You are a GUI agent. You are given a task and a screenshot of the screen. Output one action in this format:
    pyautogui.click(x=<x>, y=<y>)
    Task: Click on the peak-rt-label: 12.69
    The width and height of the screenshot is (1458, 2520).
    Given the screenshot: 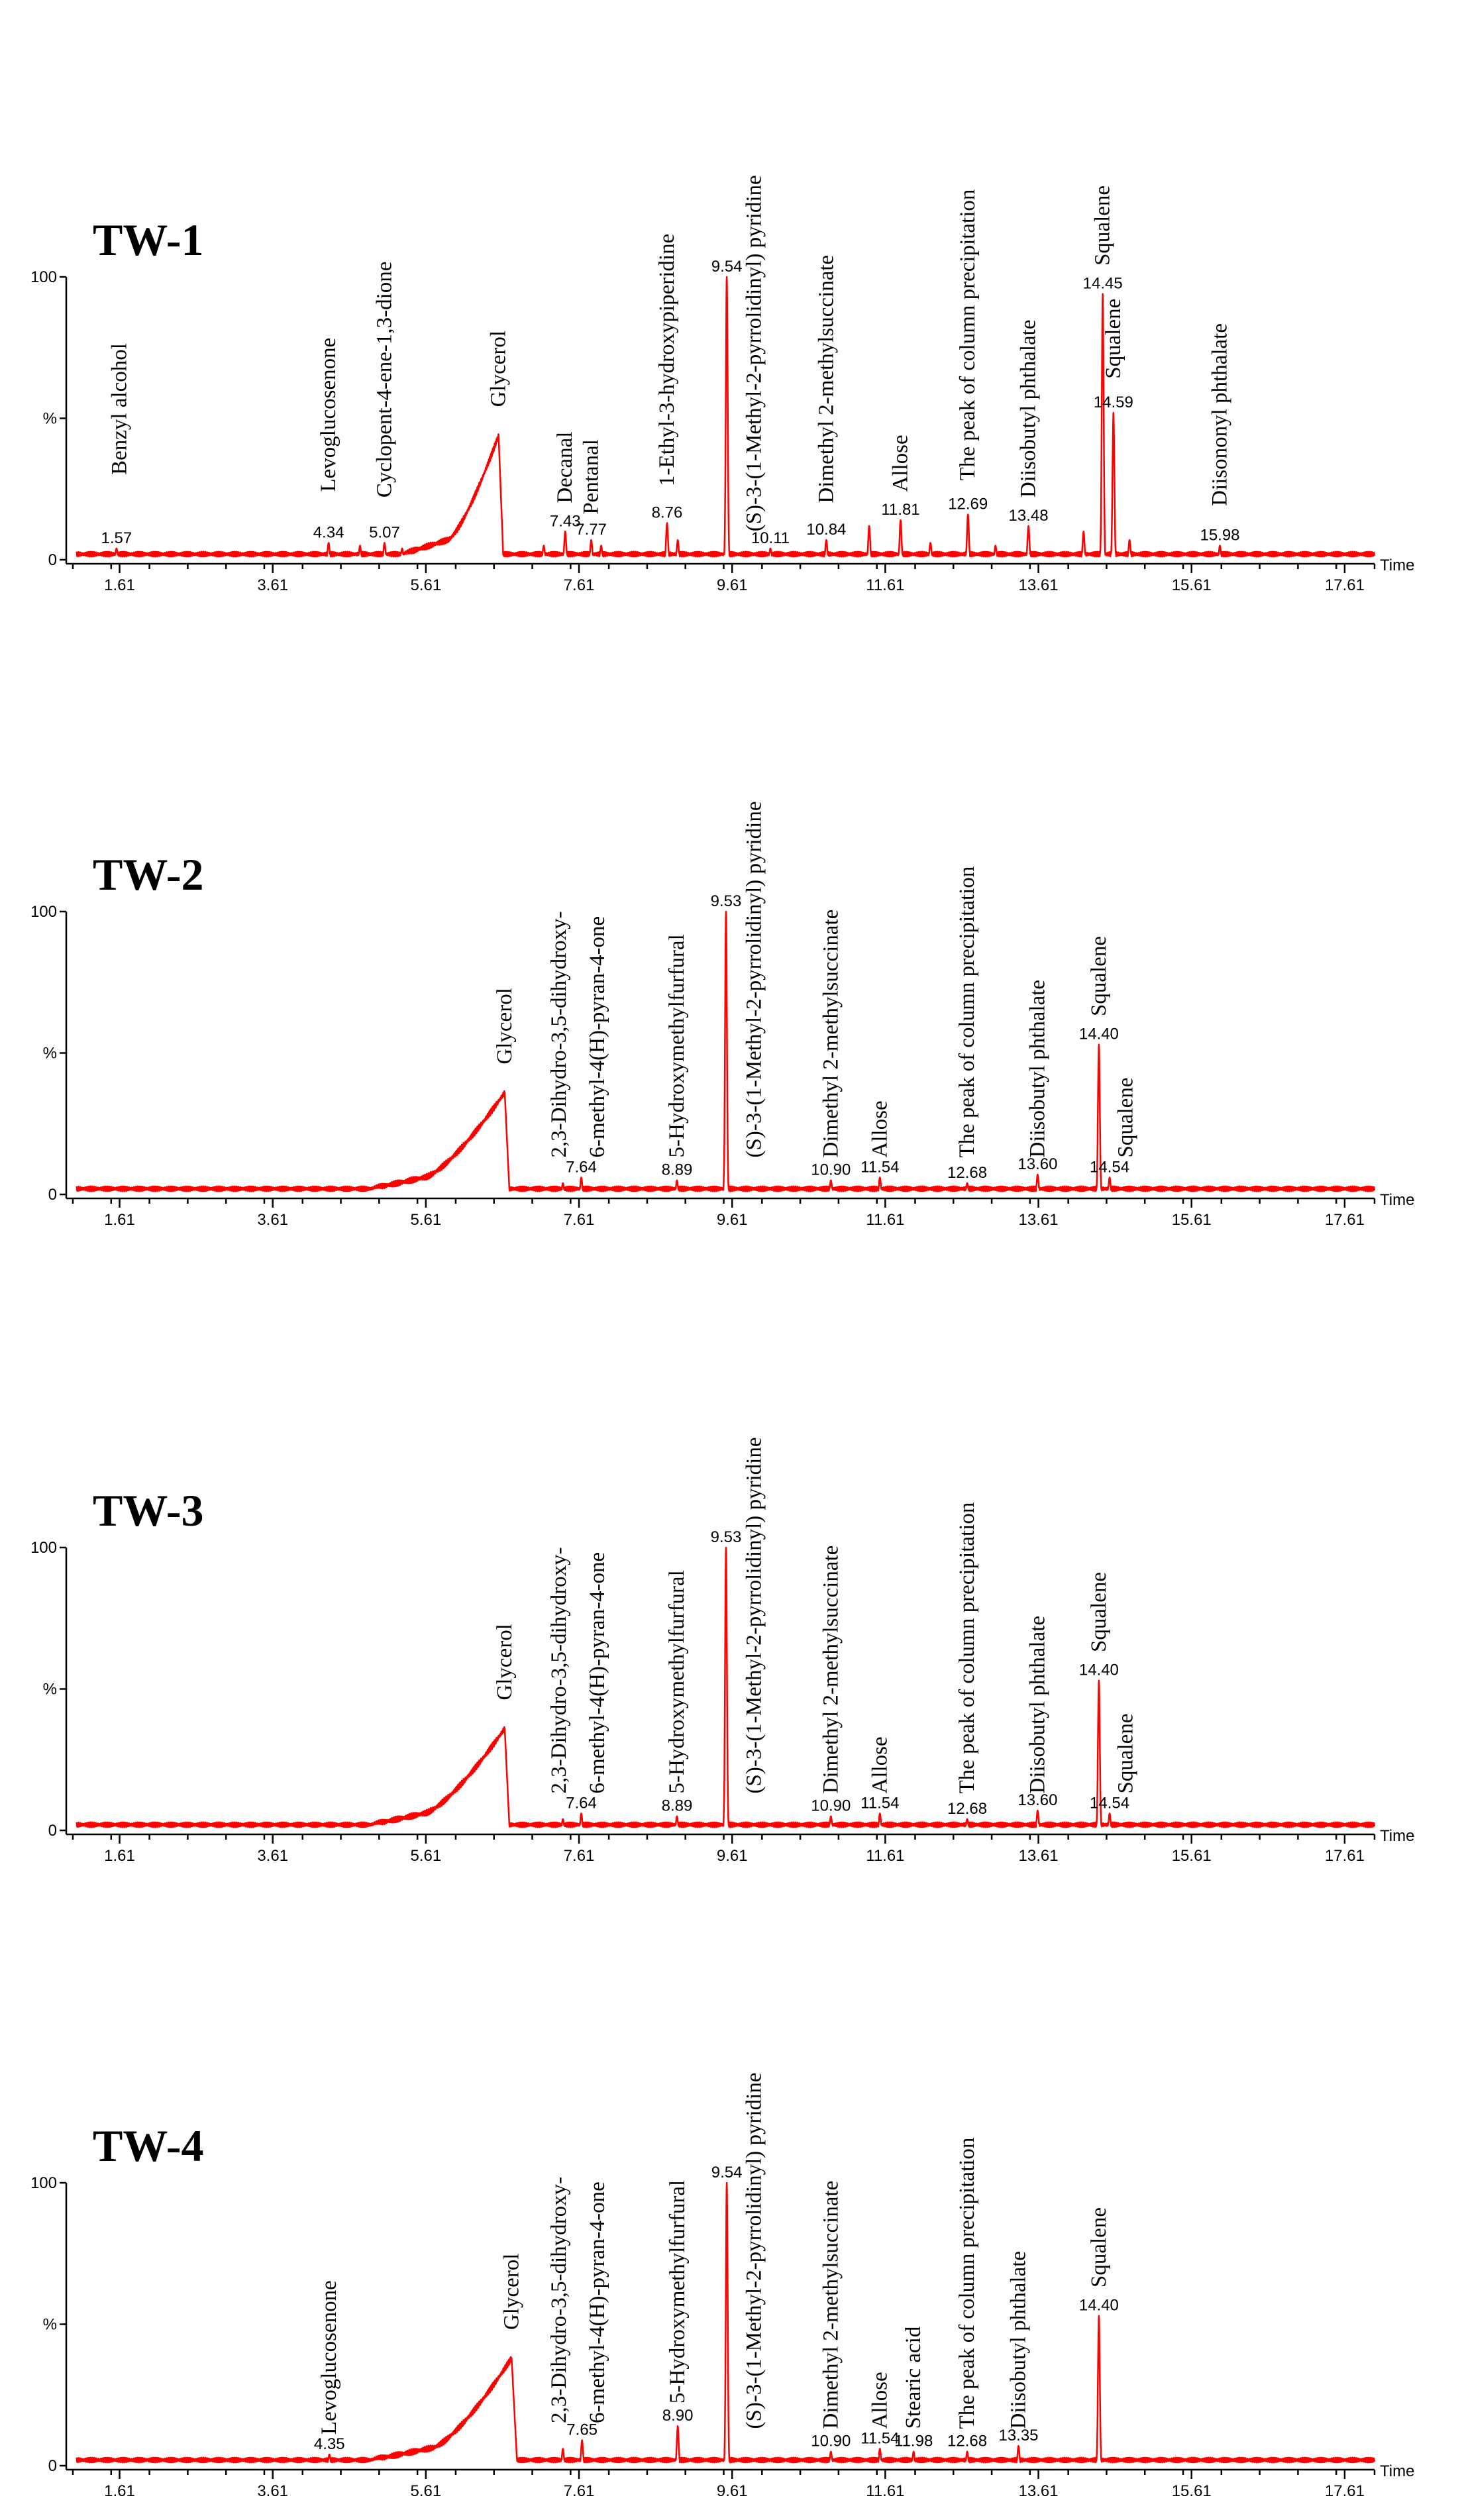 What is the action you would take?
    pyautogui.click(x=968, y=504)
    